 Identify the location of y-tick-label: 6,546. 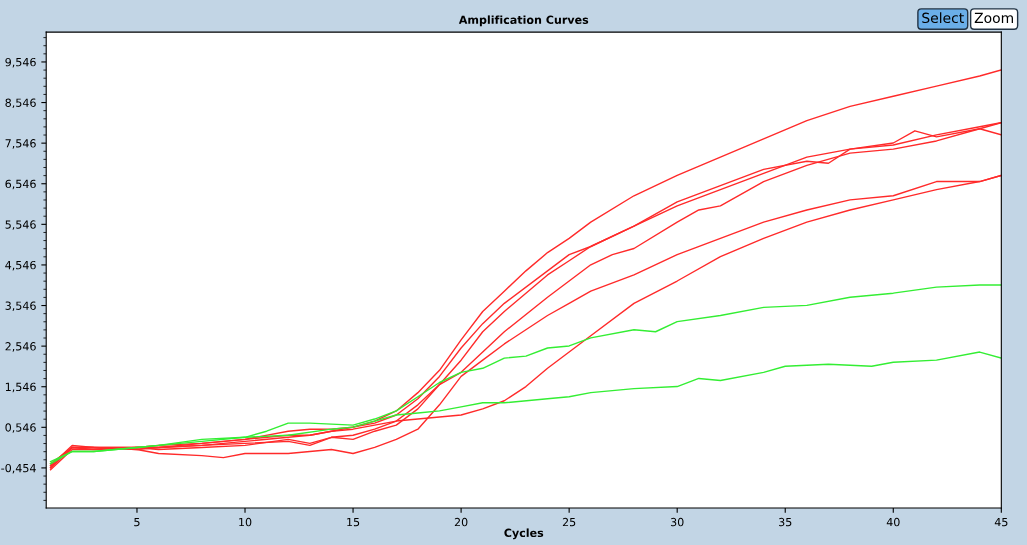
(20, 184).